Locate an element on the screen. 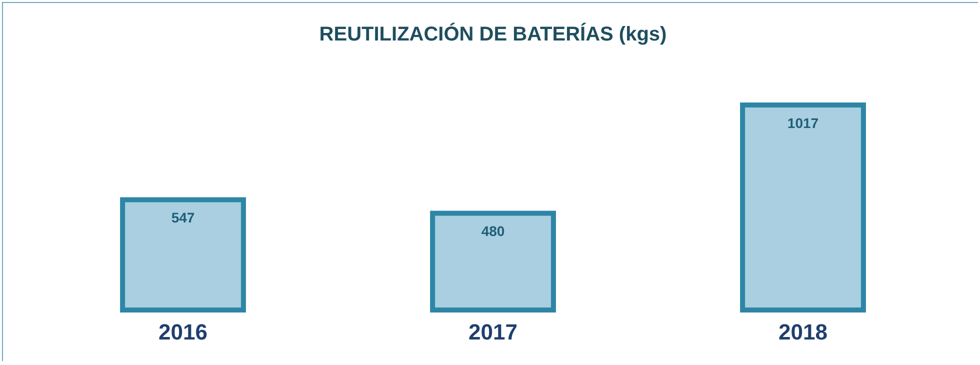 The image size is (980, 365). data-label: 547 is located at coordinates (183, 218).